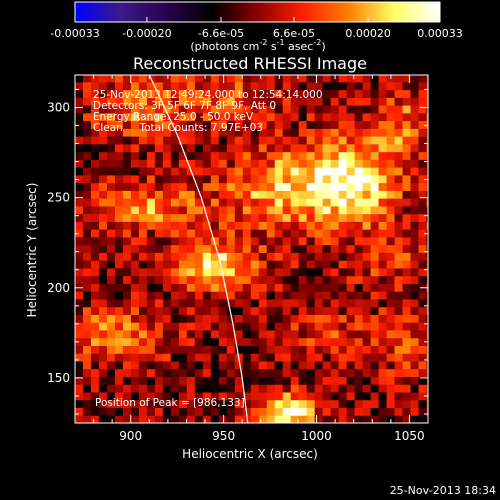 The height and width of the screenshot is (500, 500). What do you see at coordinates (409, 436) in the screenshot?
I see `x-tick-label: 1050` at bounding box center [409, 436].